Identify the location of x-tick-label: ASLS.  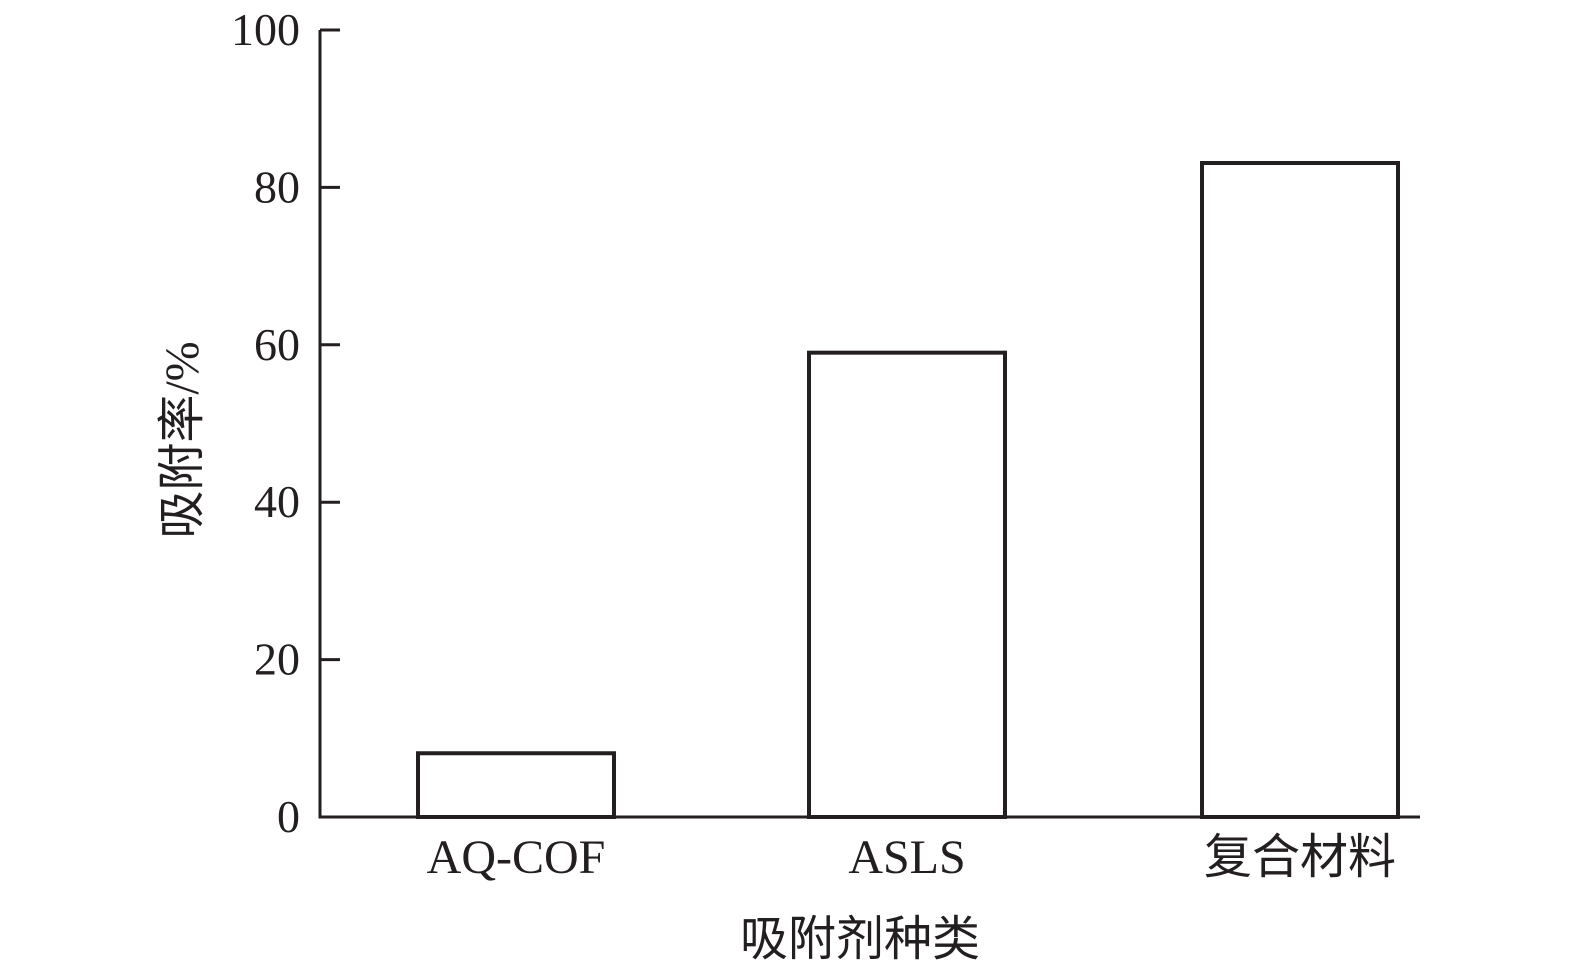
(906, 857).